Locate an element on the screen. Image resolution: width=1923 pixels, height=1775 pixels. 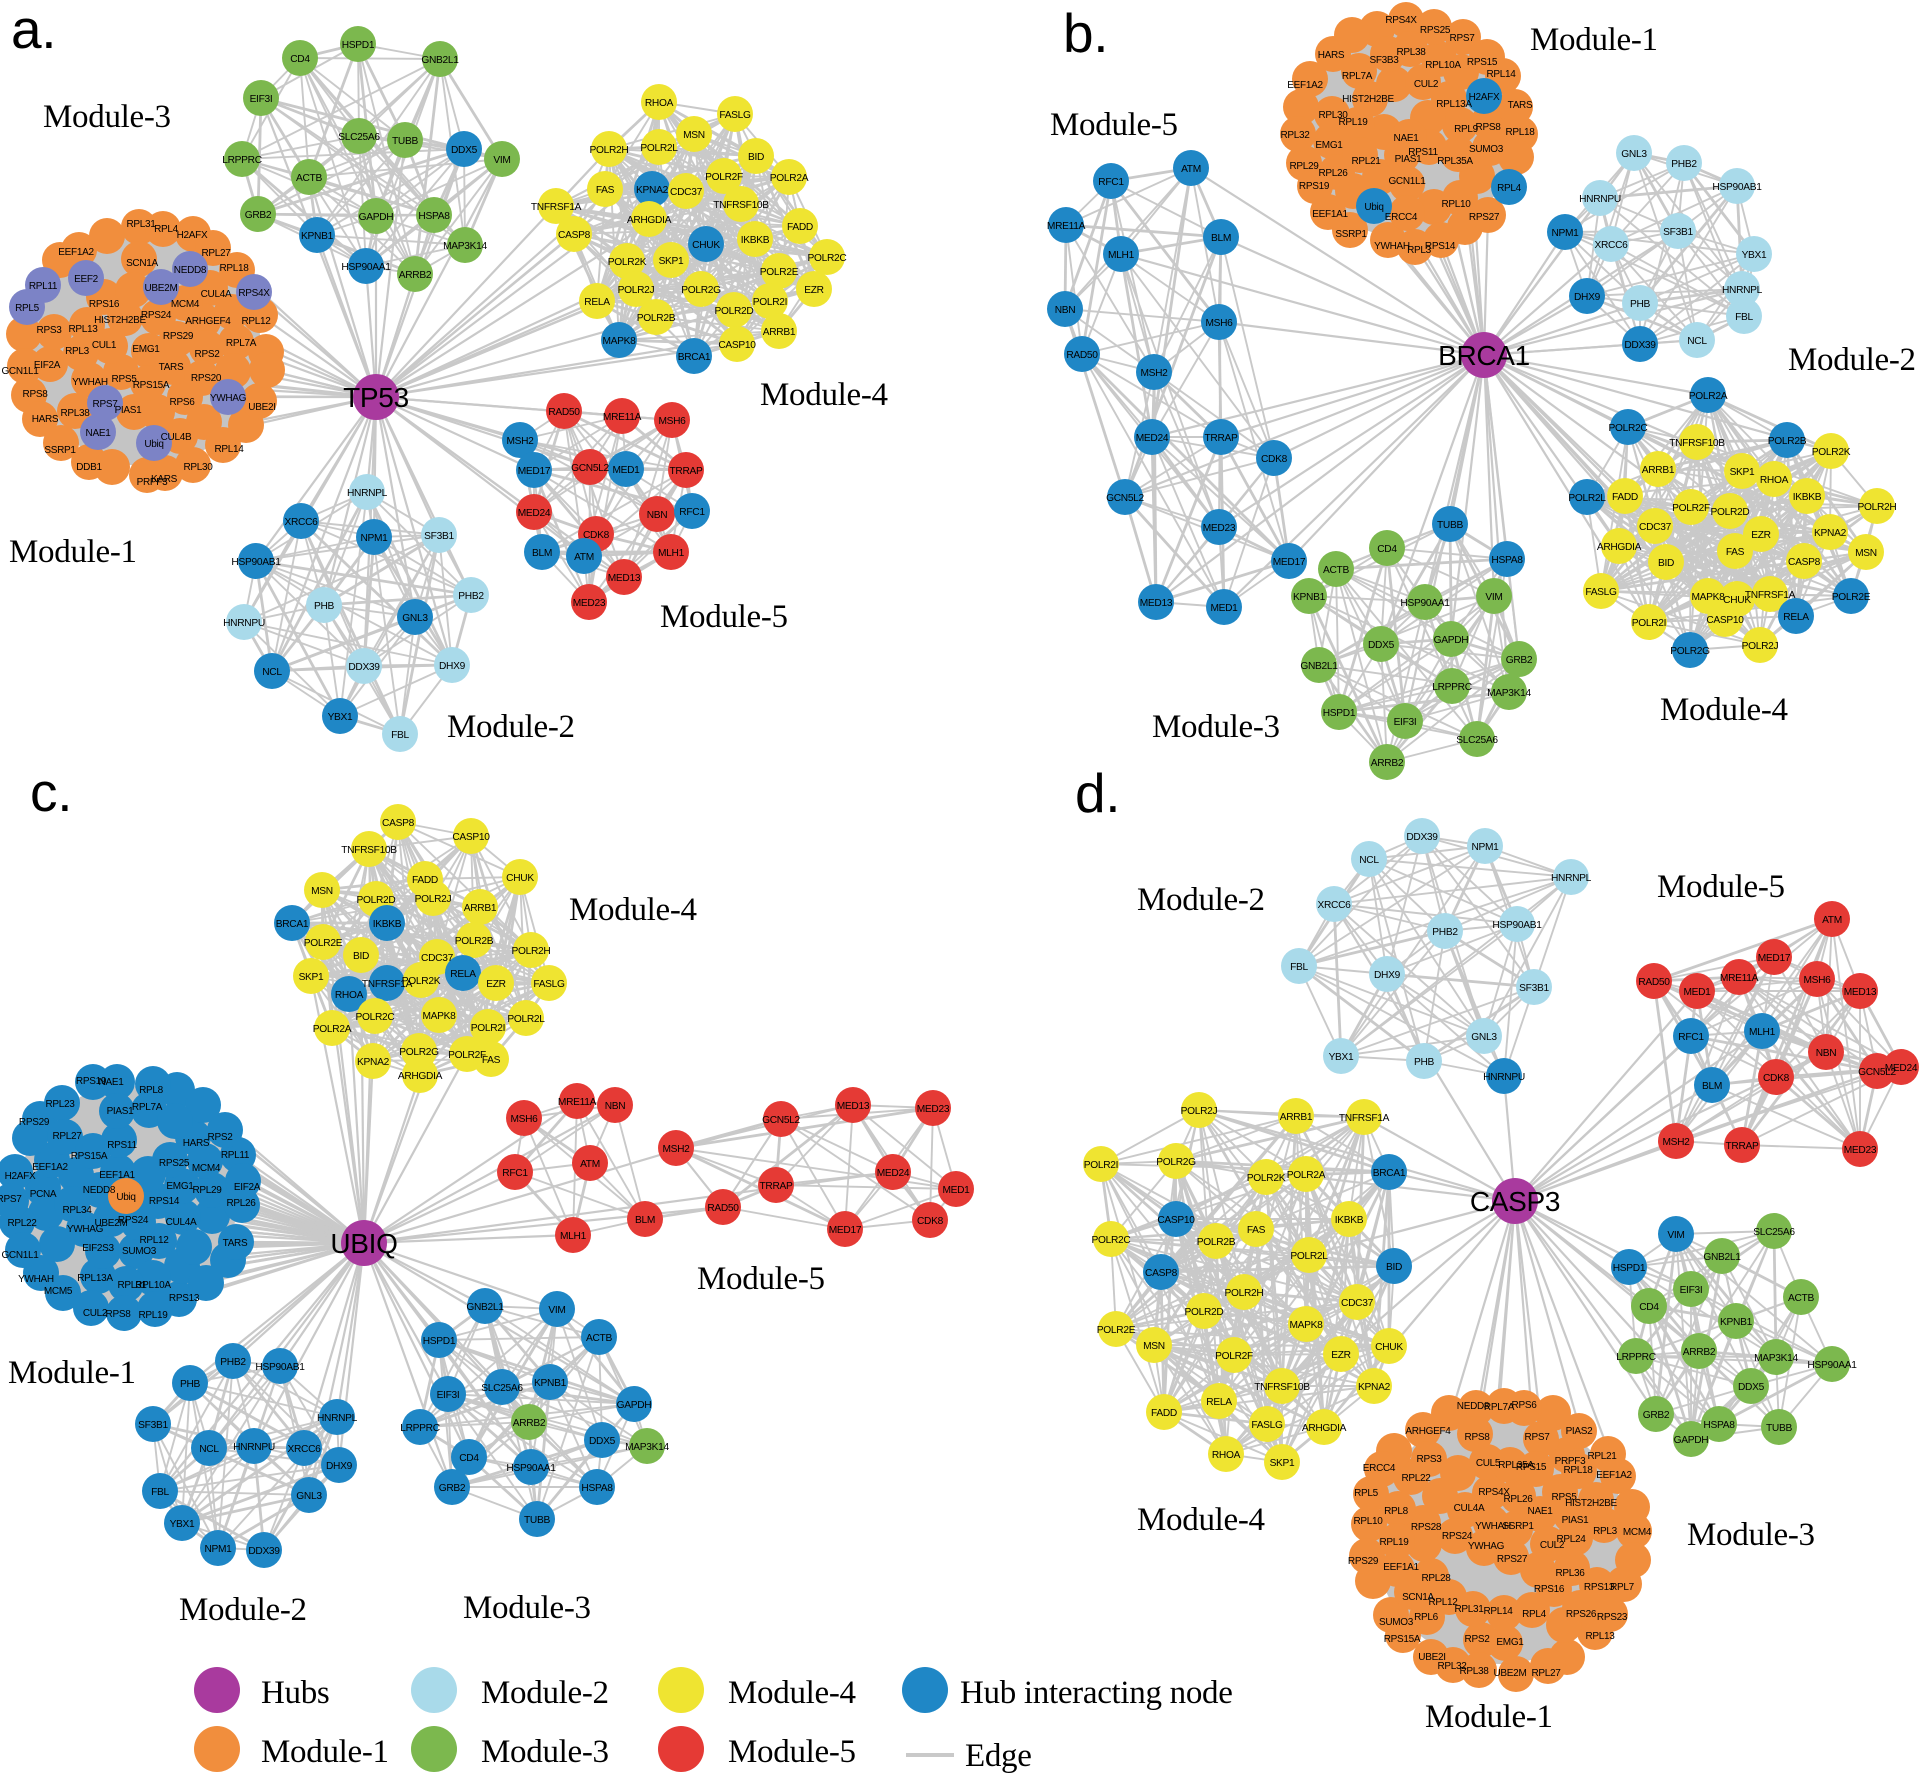
svg-text: IKBKB is located at coordinates (387, 924).